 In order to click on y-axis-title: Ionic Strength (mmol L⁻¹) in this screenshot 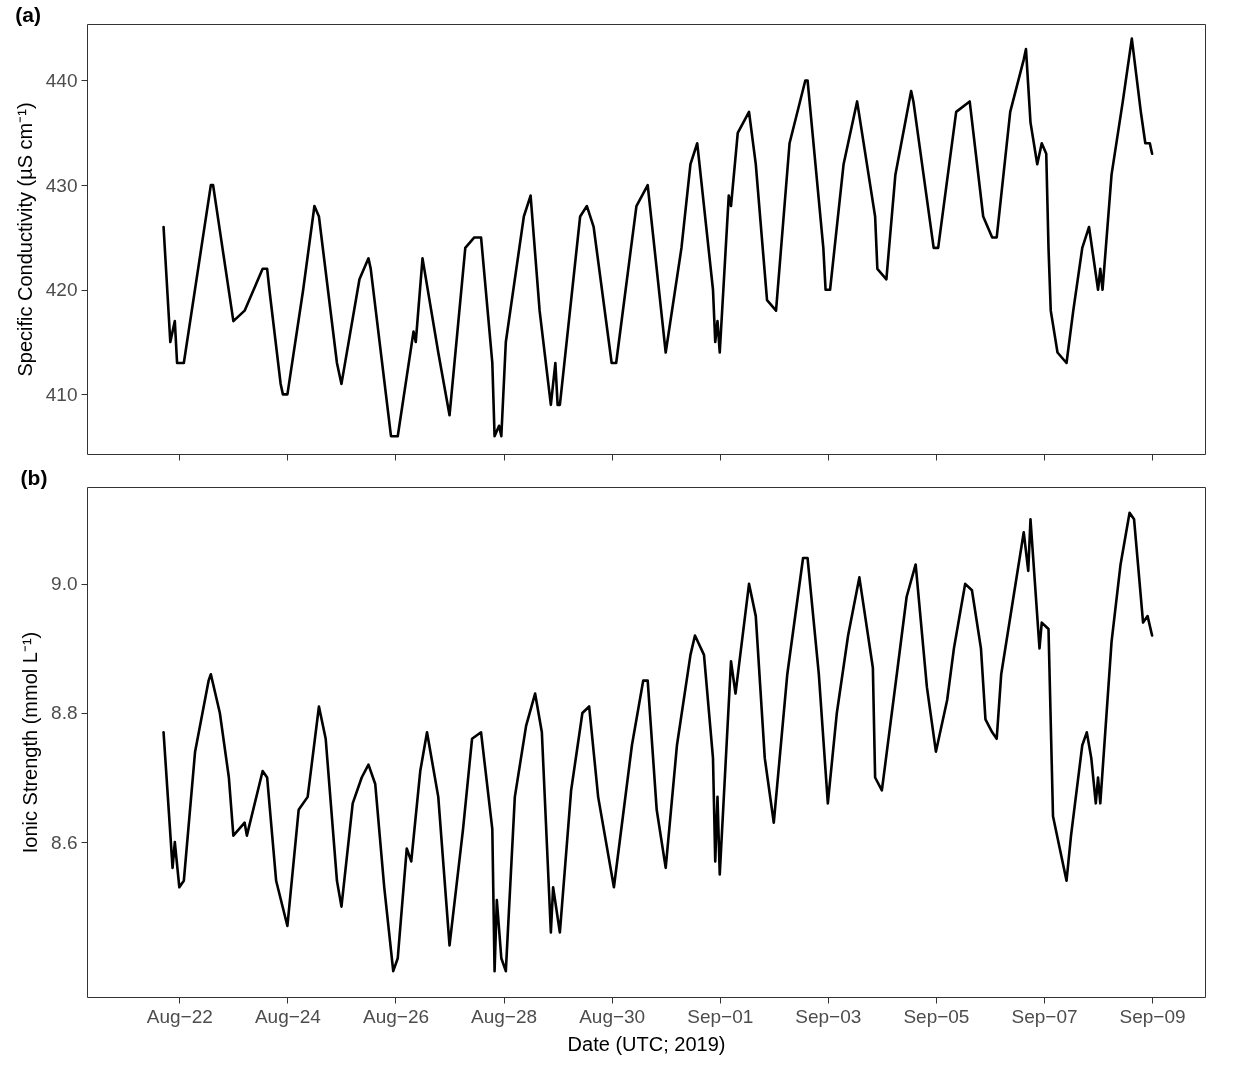, I will do `click(30, 742)`.